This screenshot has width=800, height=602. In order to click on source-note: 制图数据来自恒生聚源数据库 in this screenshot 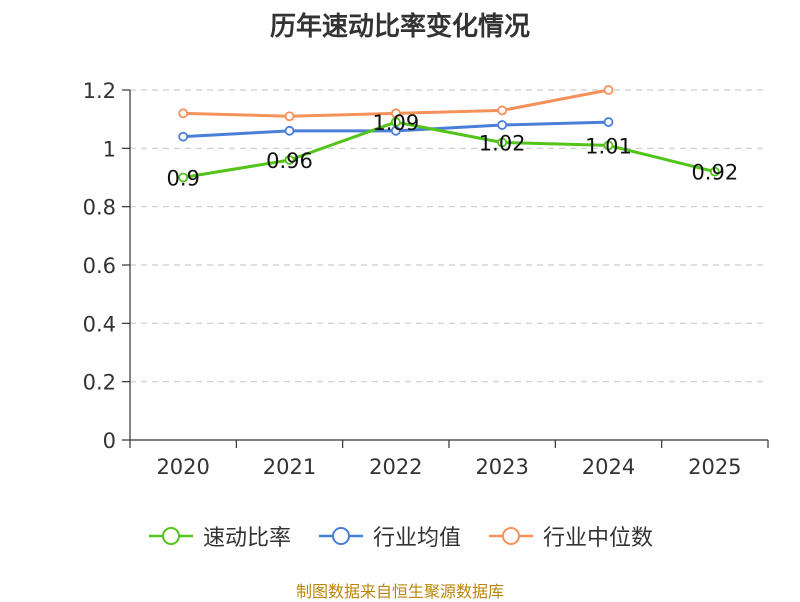, I will do `click(399, 591)`.